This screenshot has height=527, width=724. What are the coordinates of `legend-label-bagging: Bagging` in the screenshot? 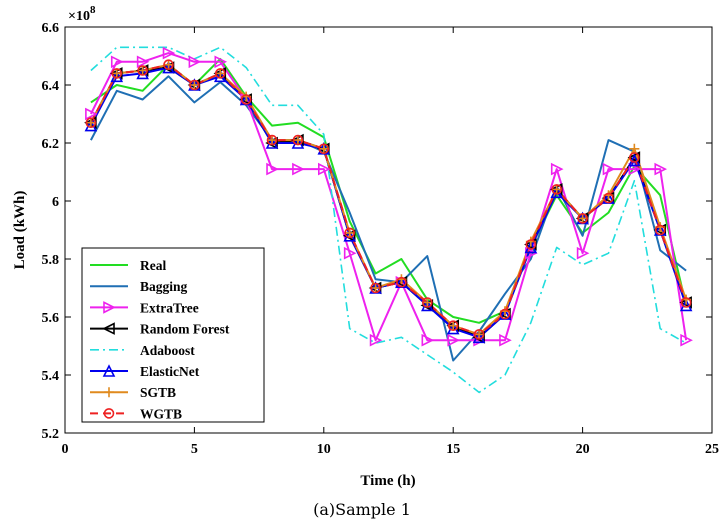 It's located at (164, 286).